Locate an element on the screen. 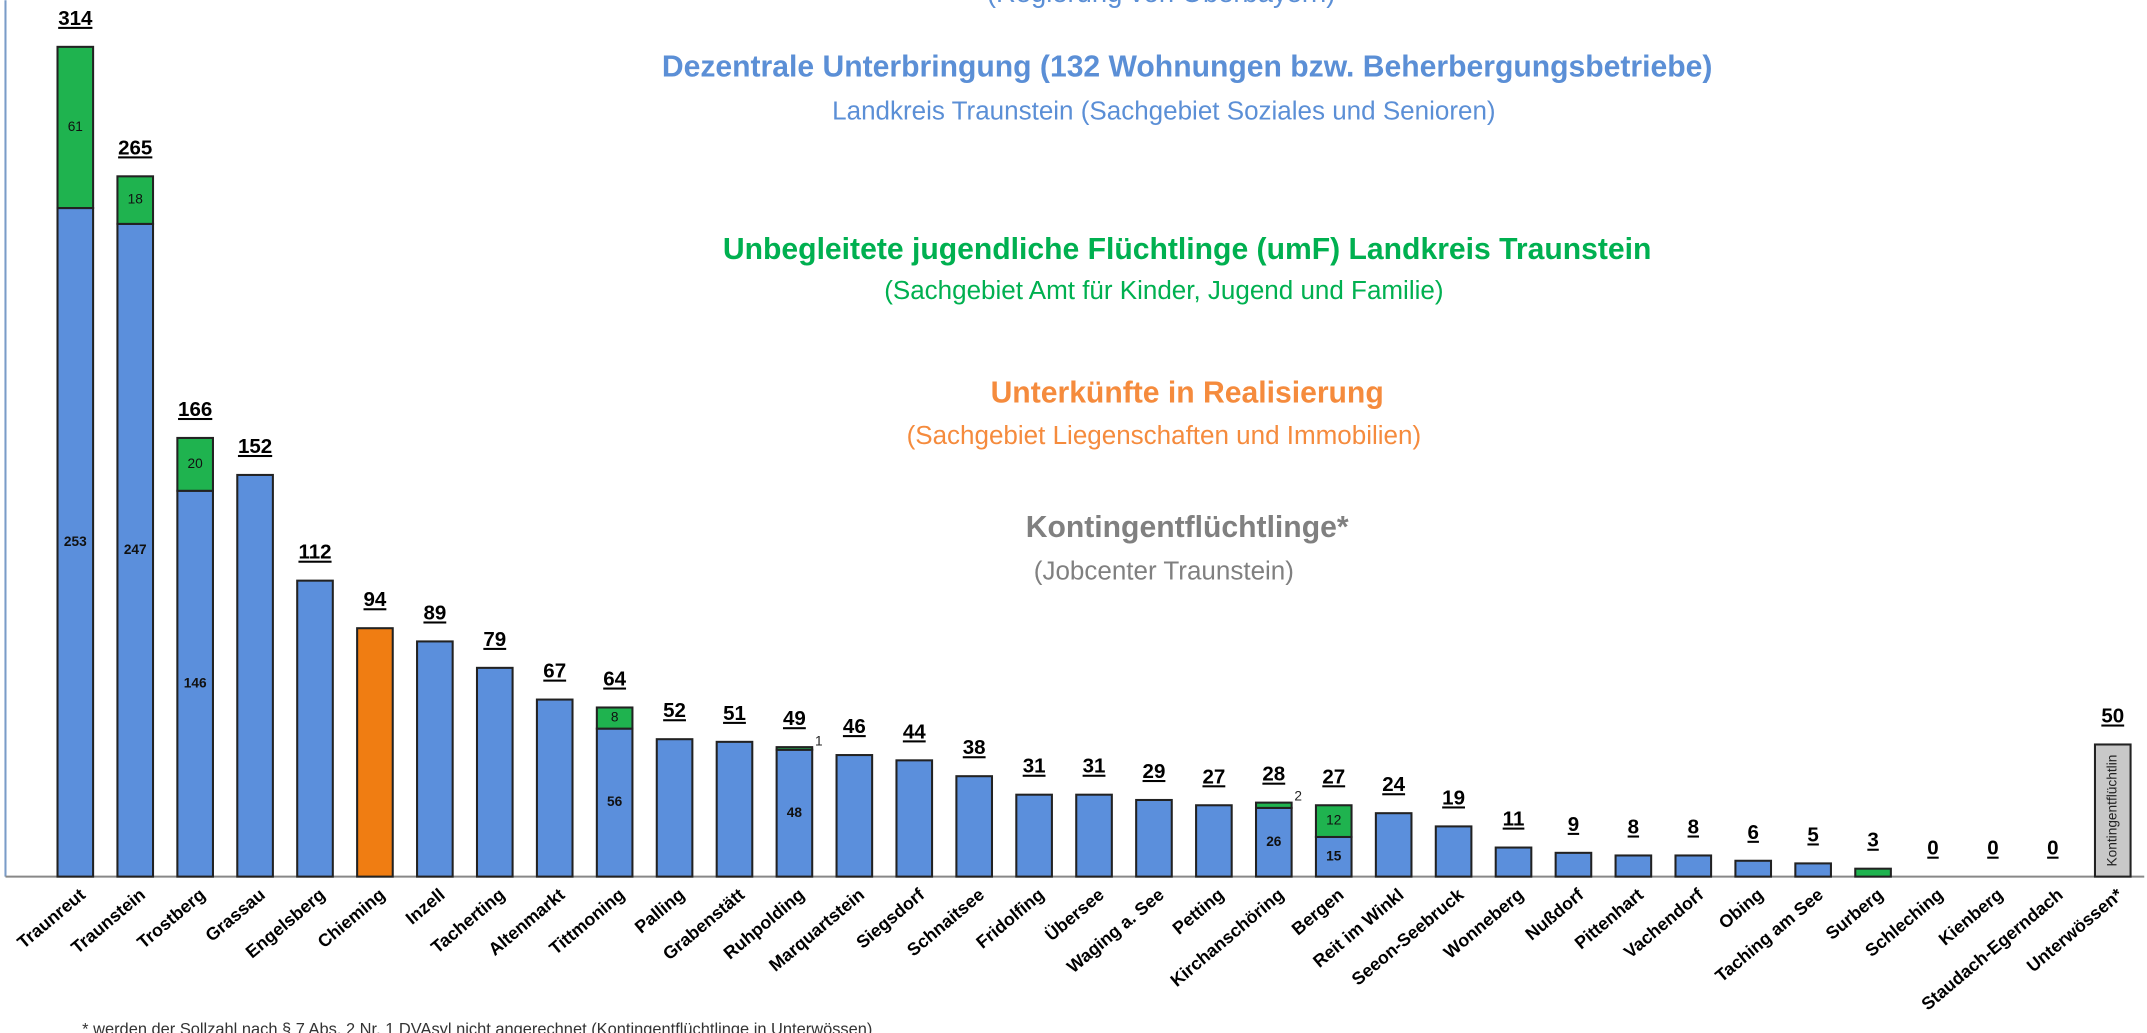 The width and height of the screenshot is (2147, 1033). legend-title: Unterkünfte in Realisierung is located at coordinates (1187, 393).